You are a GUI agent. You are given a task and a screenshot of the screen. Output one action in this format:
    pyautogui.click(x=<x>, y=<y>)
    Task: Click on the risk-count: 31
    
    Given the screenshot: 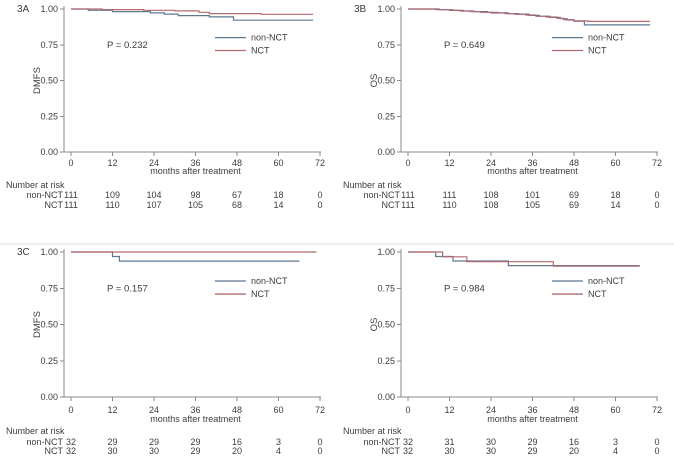 What is the action you would take?
    pyautogui.click(x=449, y=442)
    